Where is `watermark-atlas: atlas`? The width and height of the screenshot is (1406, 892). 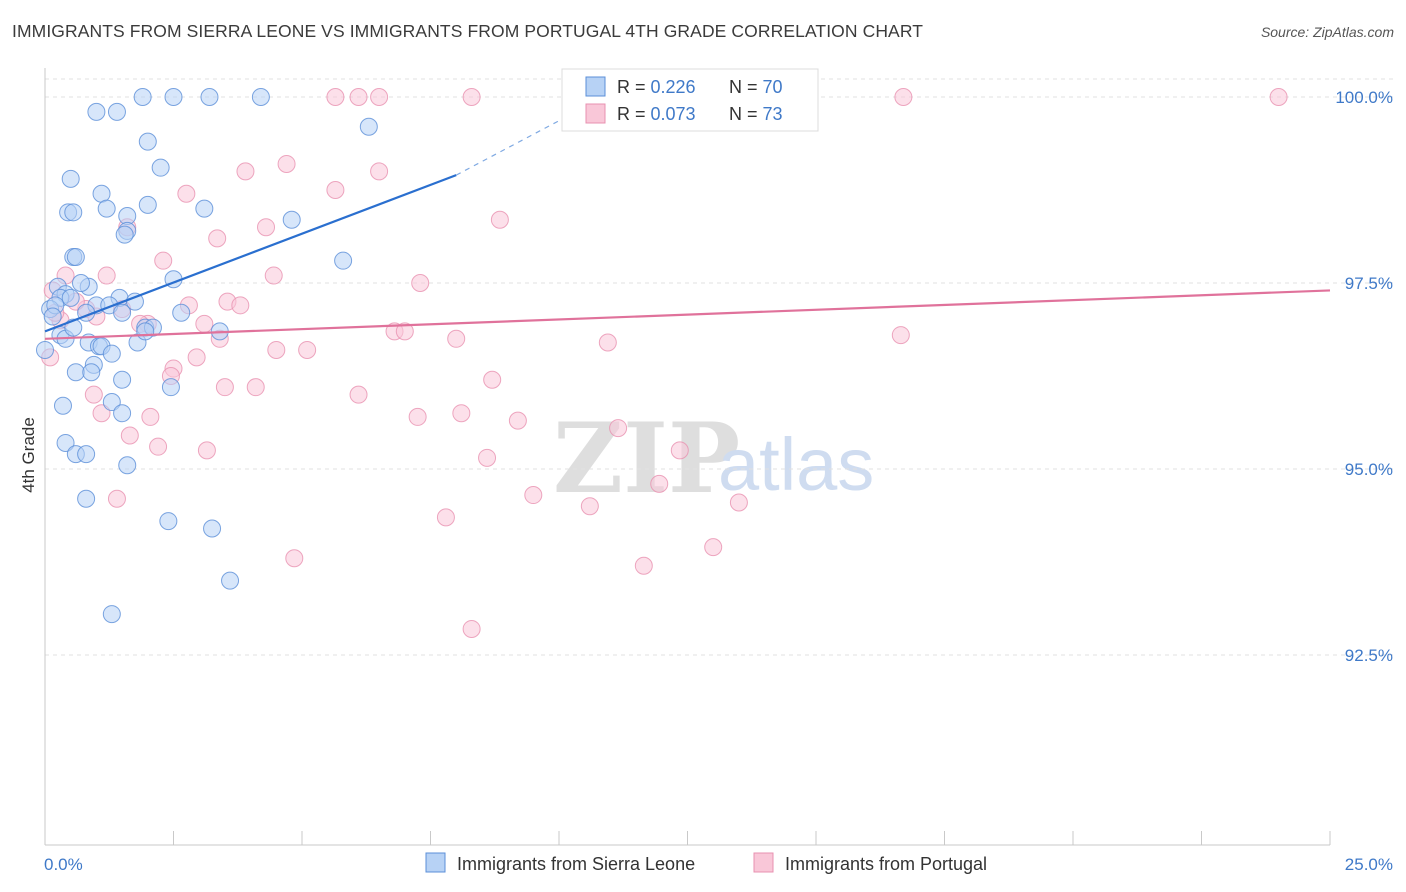
watermark-atlas: atlas is located at coordinates (796, 464).